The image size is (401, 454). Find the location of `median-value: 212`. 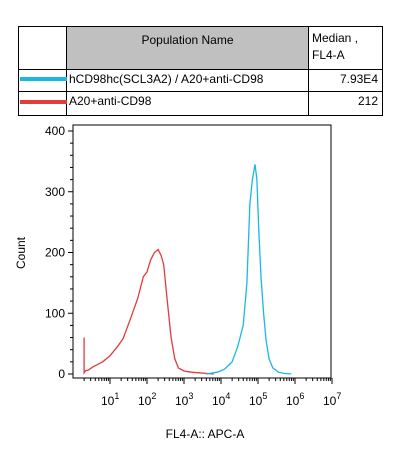

median-value: 212 is located at coordinates (367, 101).